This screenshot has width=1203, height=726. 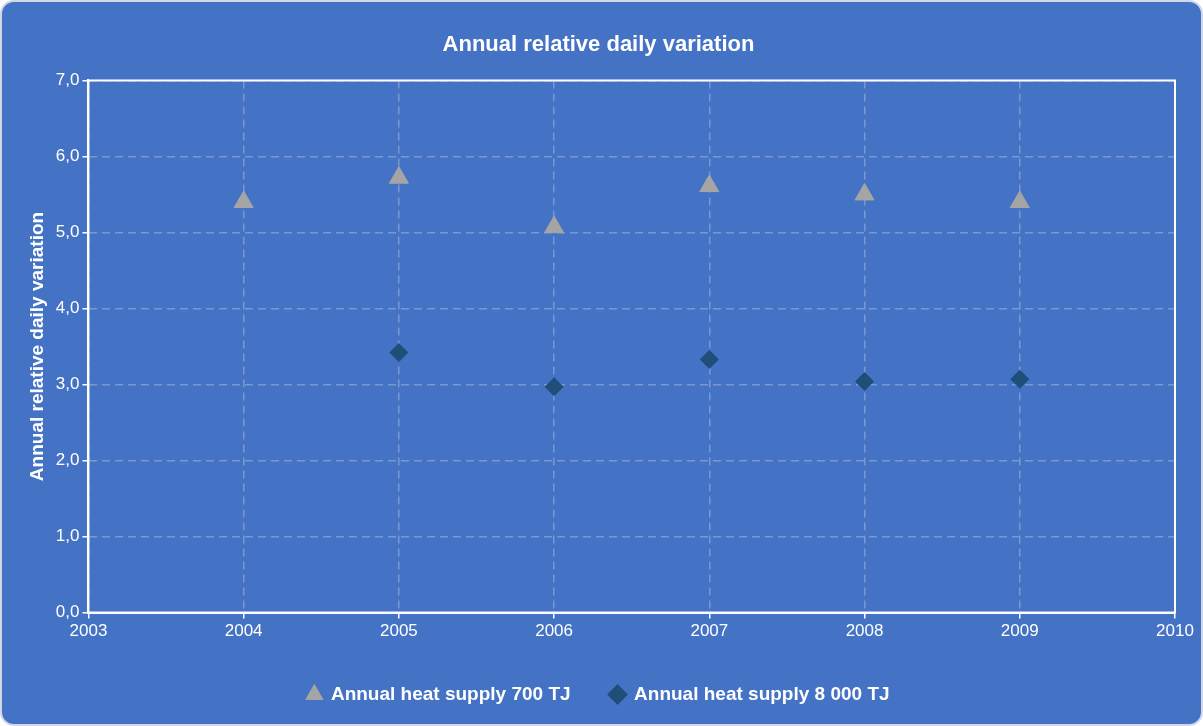 What do you see at coordinates (762, 693) in the screenshot?
I see `legend-label: Annual heat supply 8 000 TJ` at bounding box center [762, 693].